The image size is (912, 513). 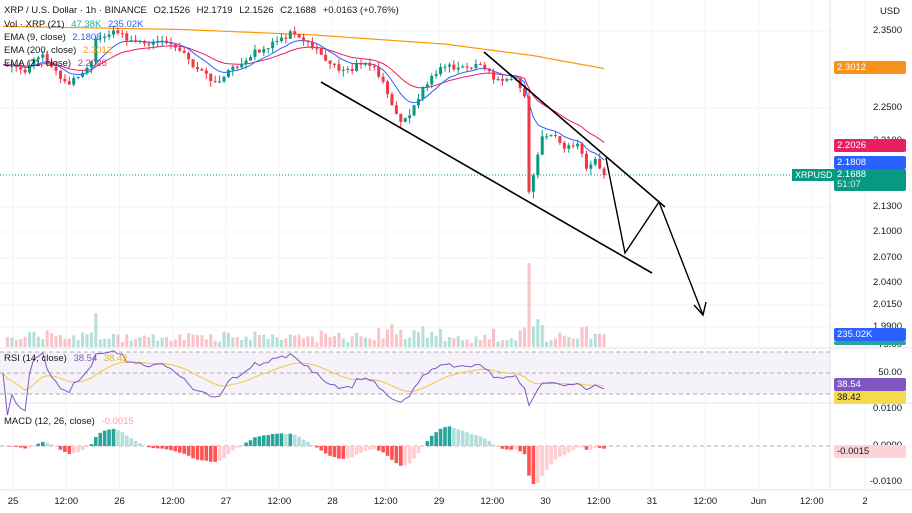 I want to click on ema9-label: EMA (9, close), so click(x=35, y=37).